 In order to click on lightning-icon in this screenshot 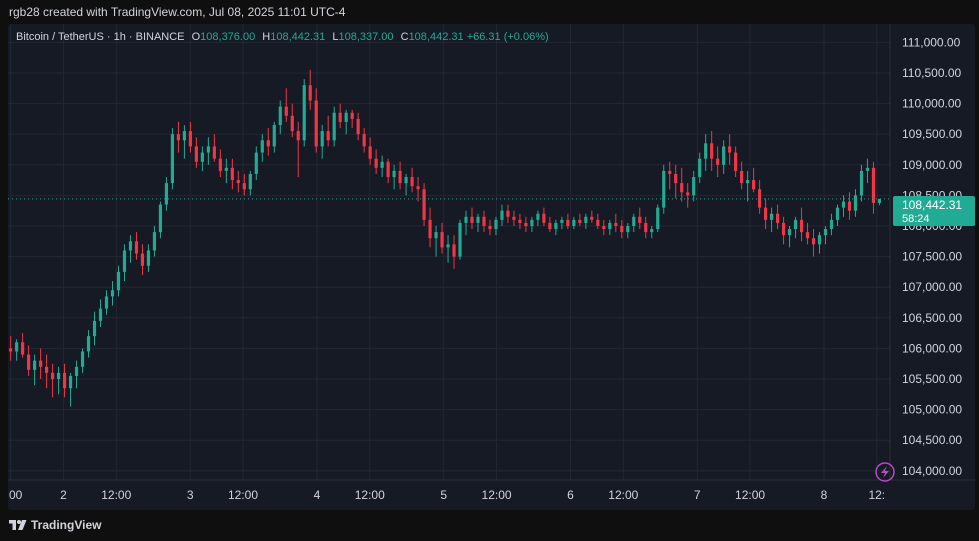, I will do `click(885, 472)`.